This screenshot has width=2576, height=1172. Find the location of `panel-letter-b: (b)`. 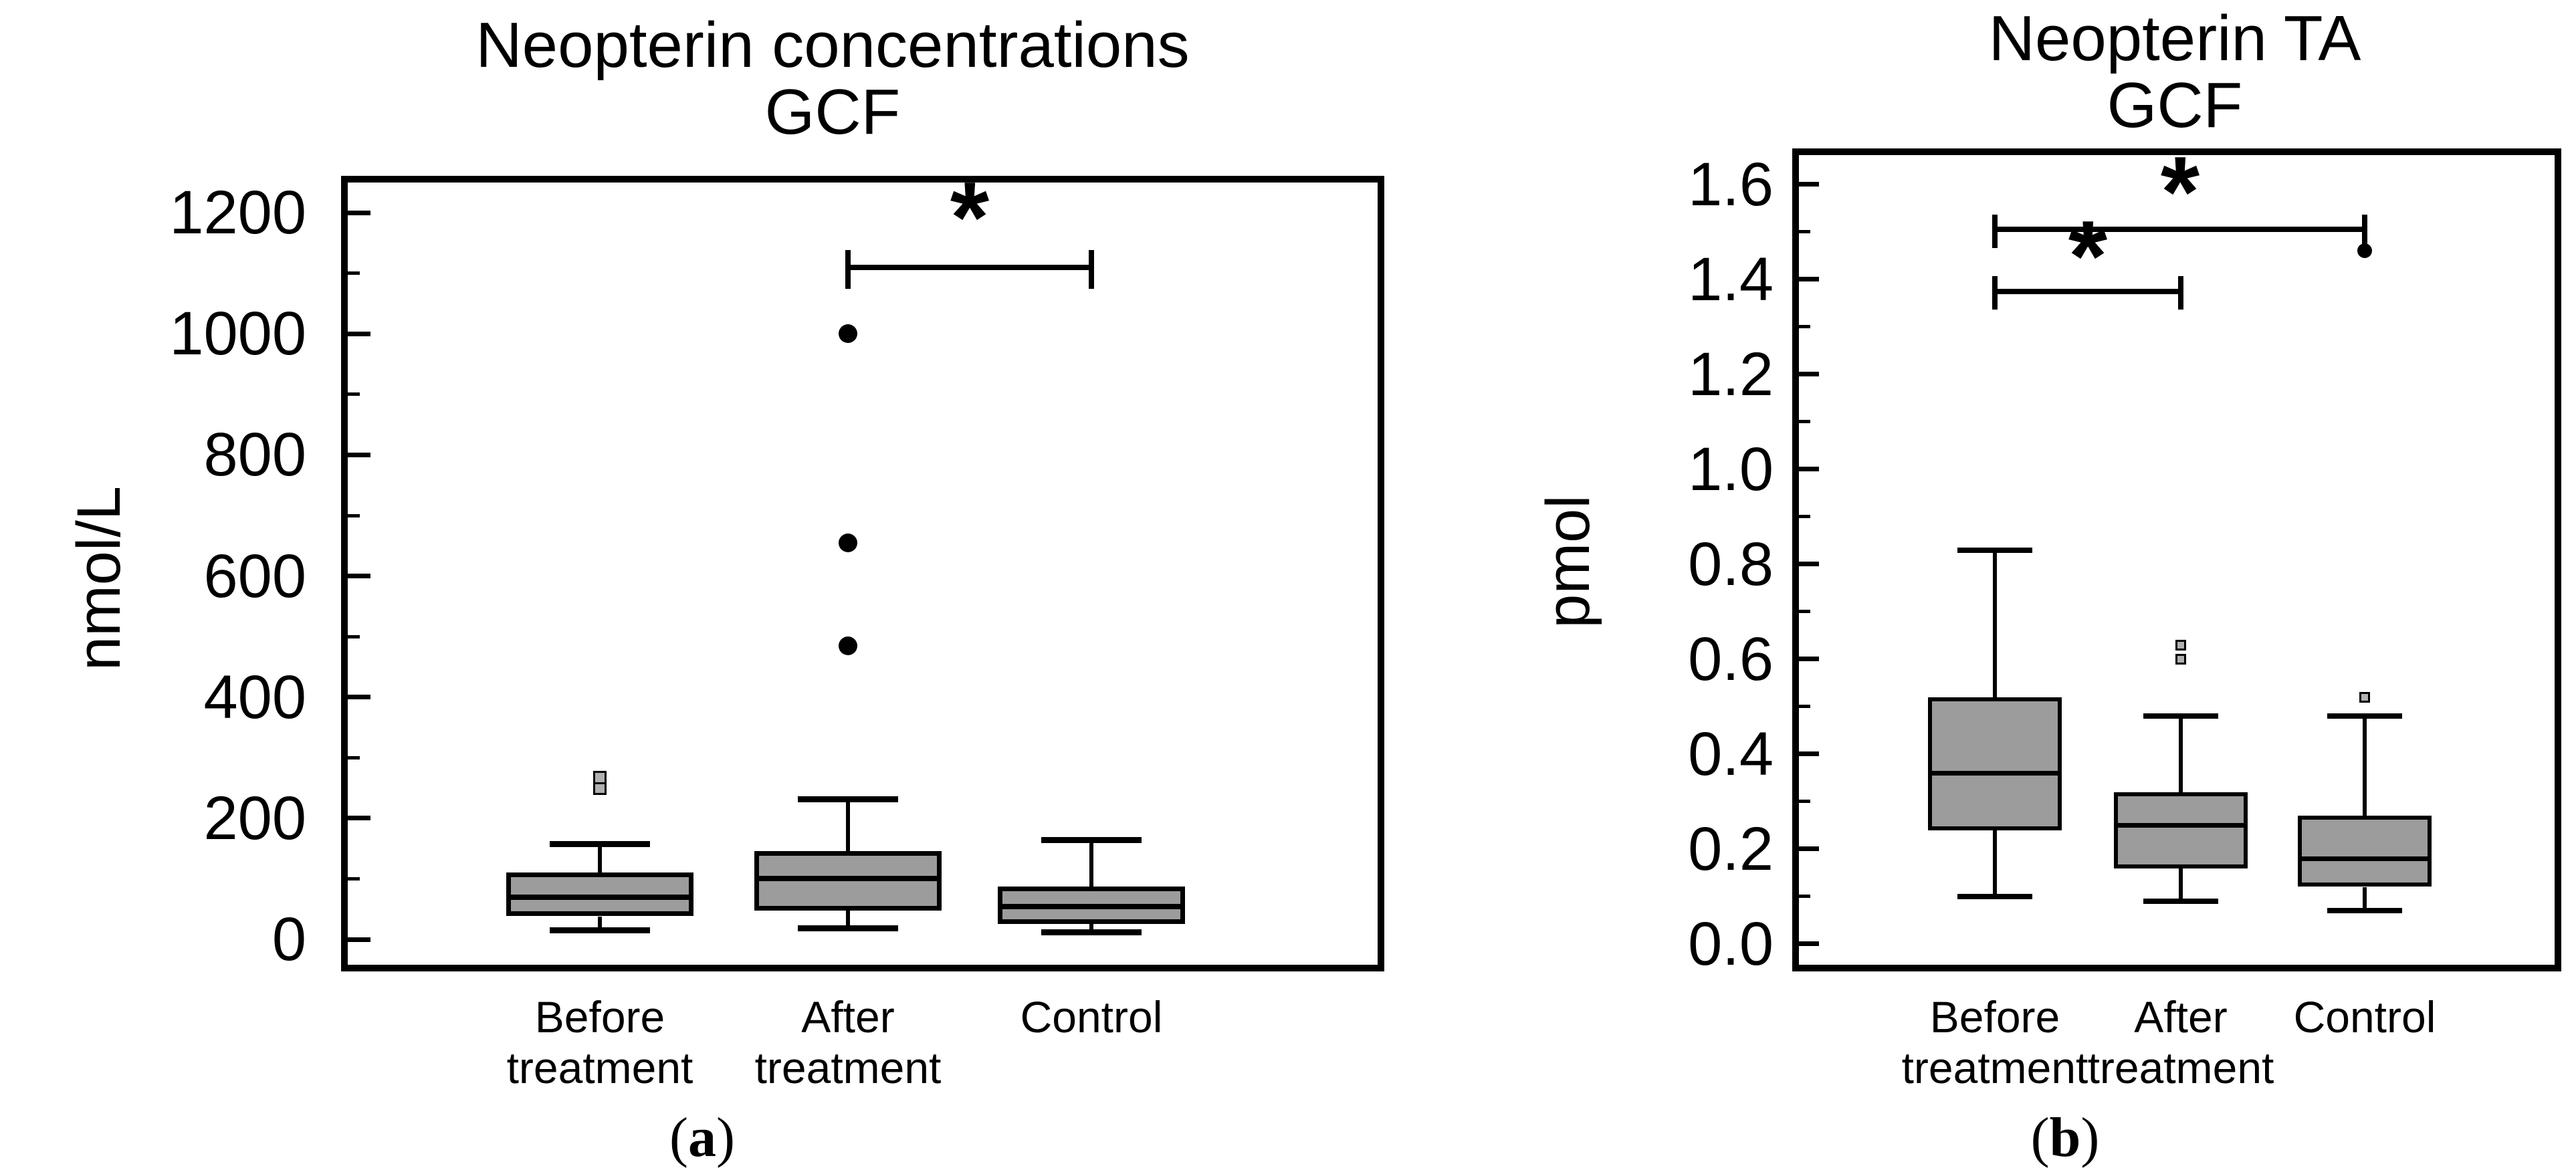

panel-letter-b: (b) is located at coordinates (2065, 1138).